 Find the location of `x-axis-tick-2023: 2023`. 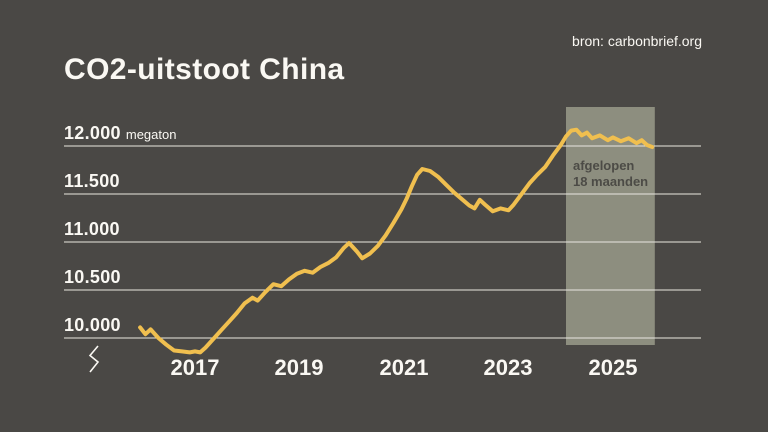

x-axis-tick-2023: 2023 is located at coordinates (508, 367).